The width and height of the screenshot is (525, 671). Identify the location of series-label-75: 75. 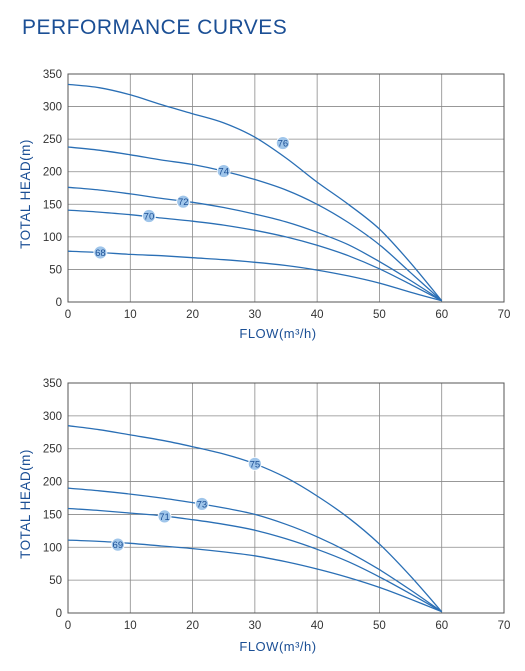
(255, 464).